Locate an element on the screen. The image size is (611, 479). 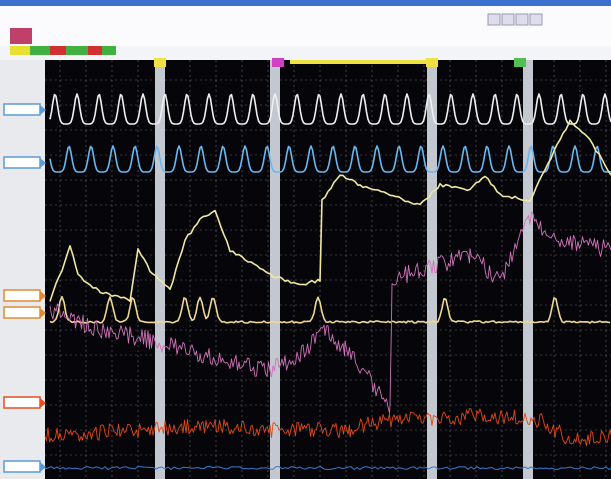
record-indicator is located at coordinates (21, 36).